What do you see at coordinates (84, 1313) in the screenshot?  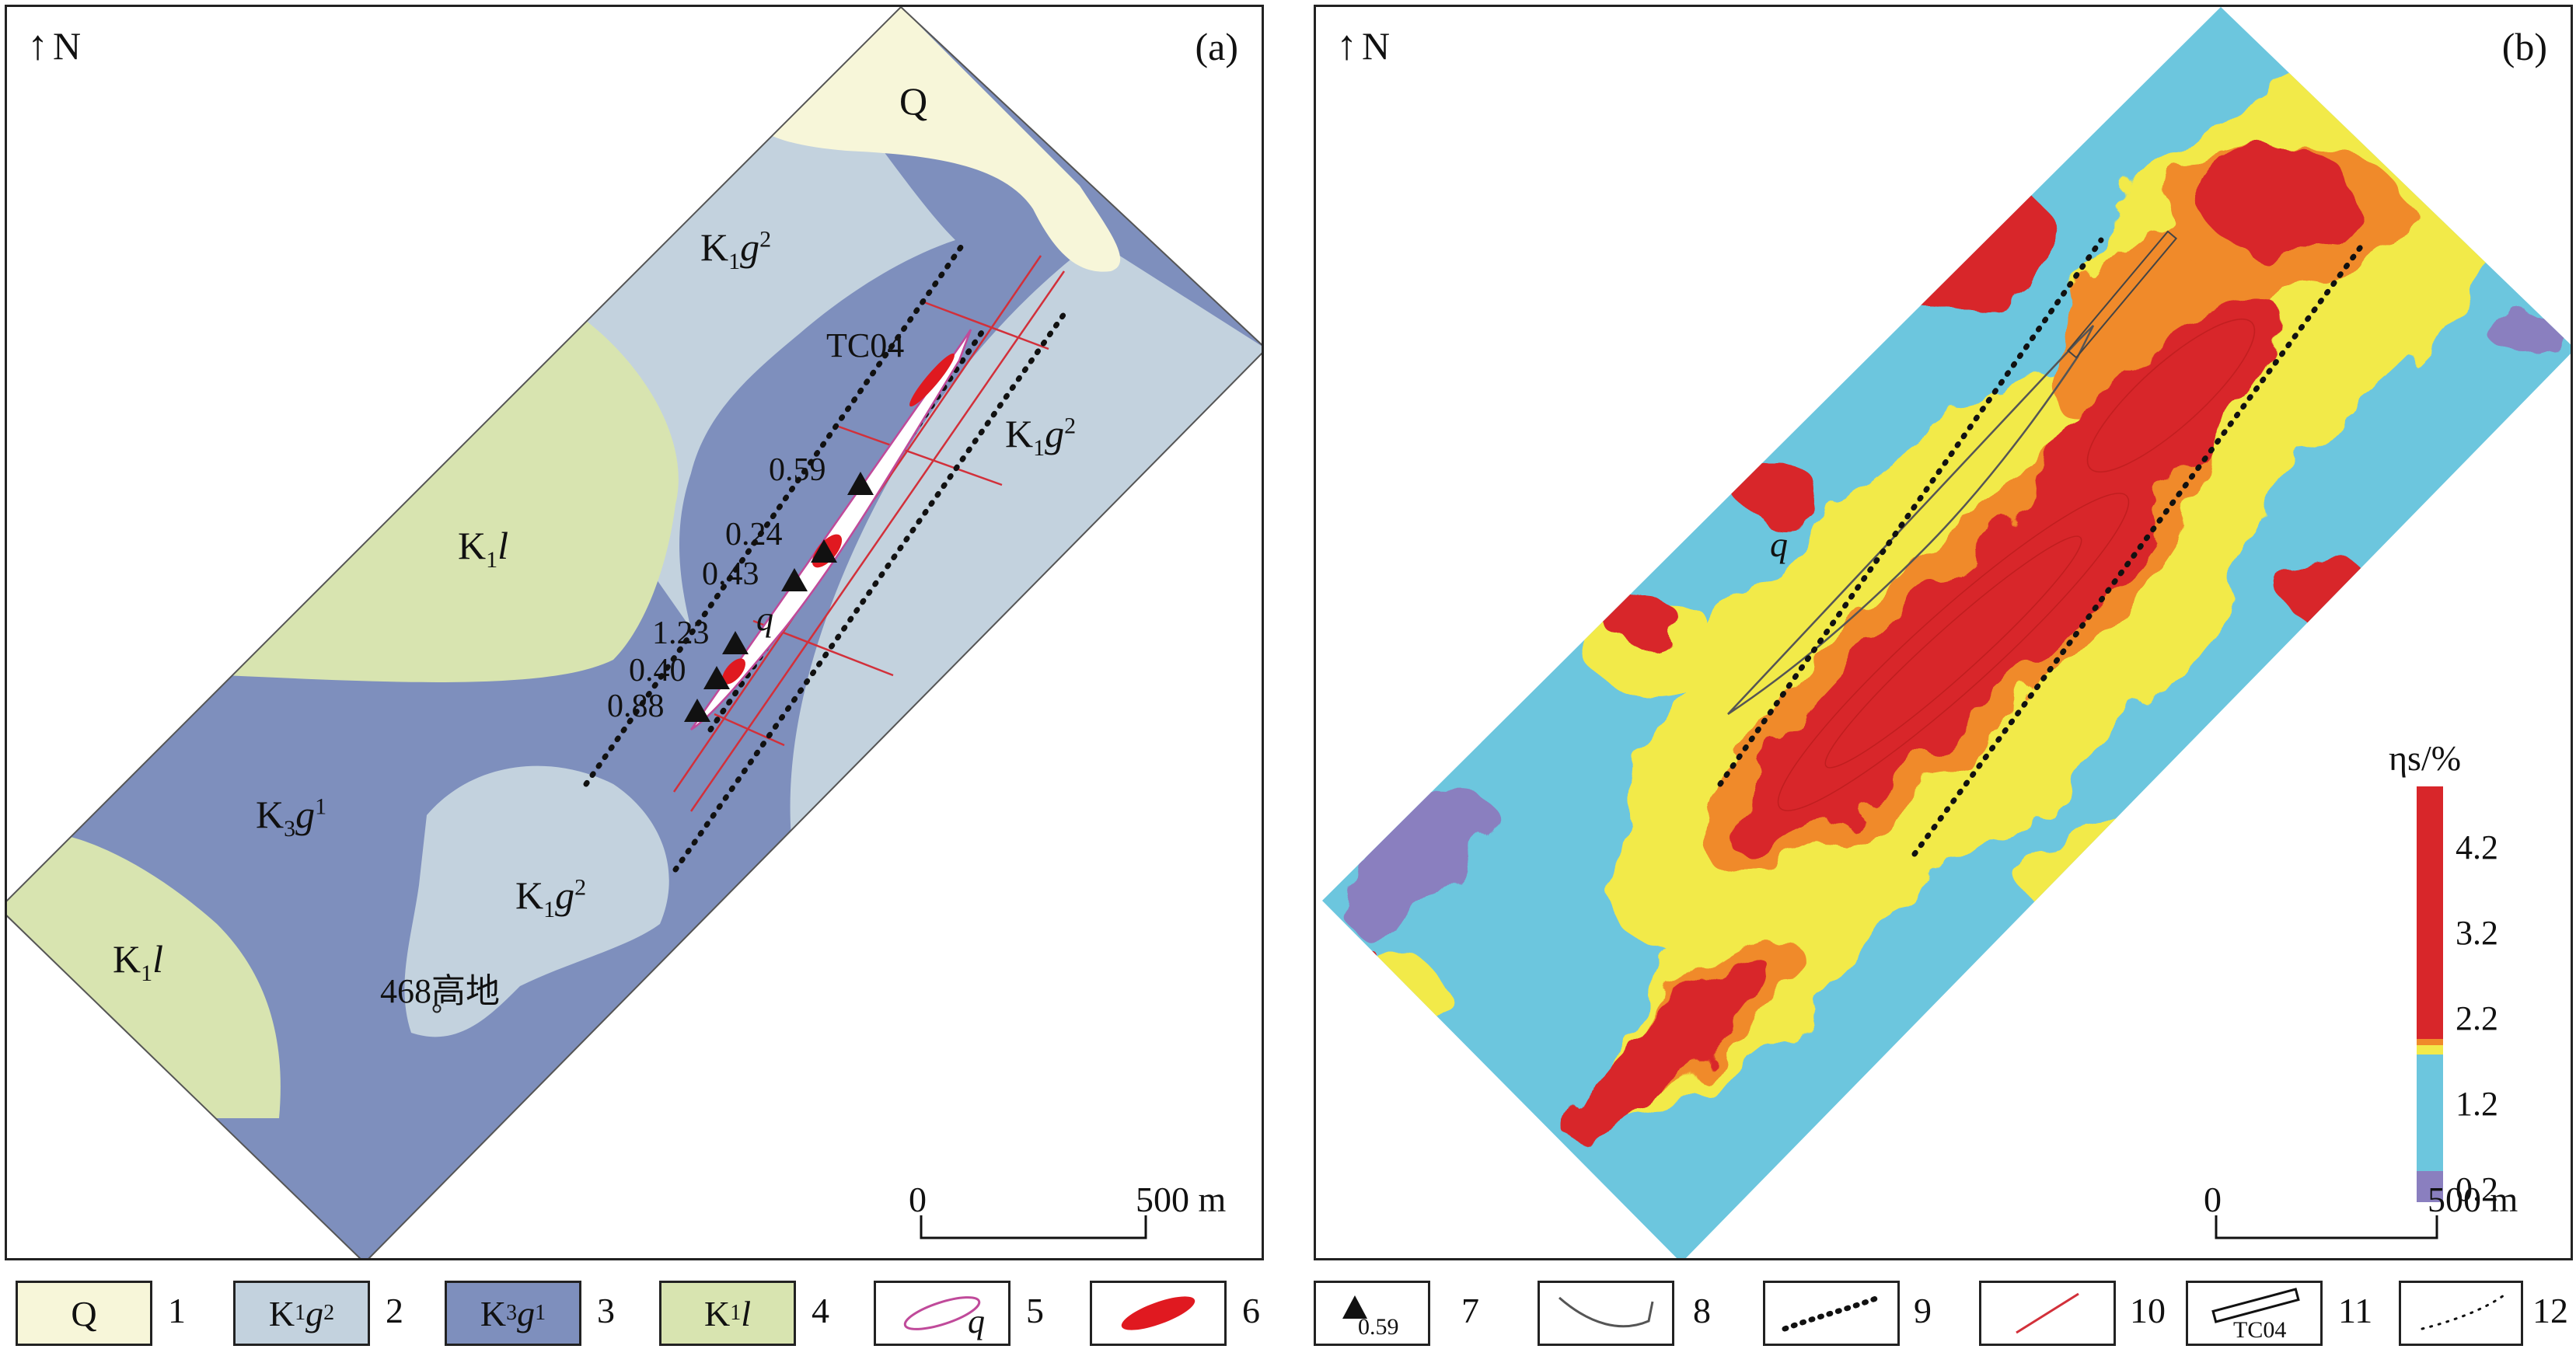 I see `legend-swatch-q: Q` at bounding box center [84, 1313].